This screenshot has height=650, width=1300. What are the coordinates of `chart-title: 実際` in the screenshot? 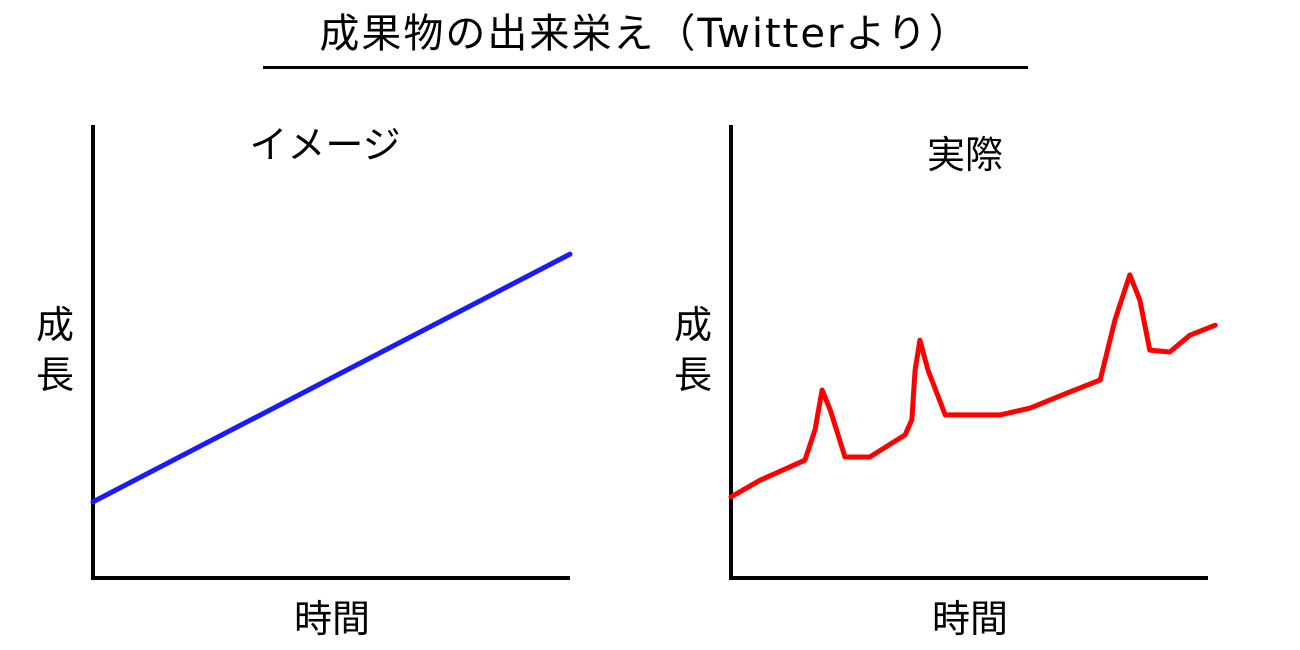 It's located at (965, 155).